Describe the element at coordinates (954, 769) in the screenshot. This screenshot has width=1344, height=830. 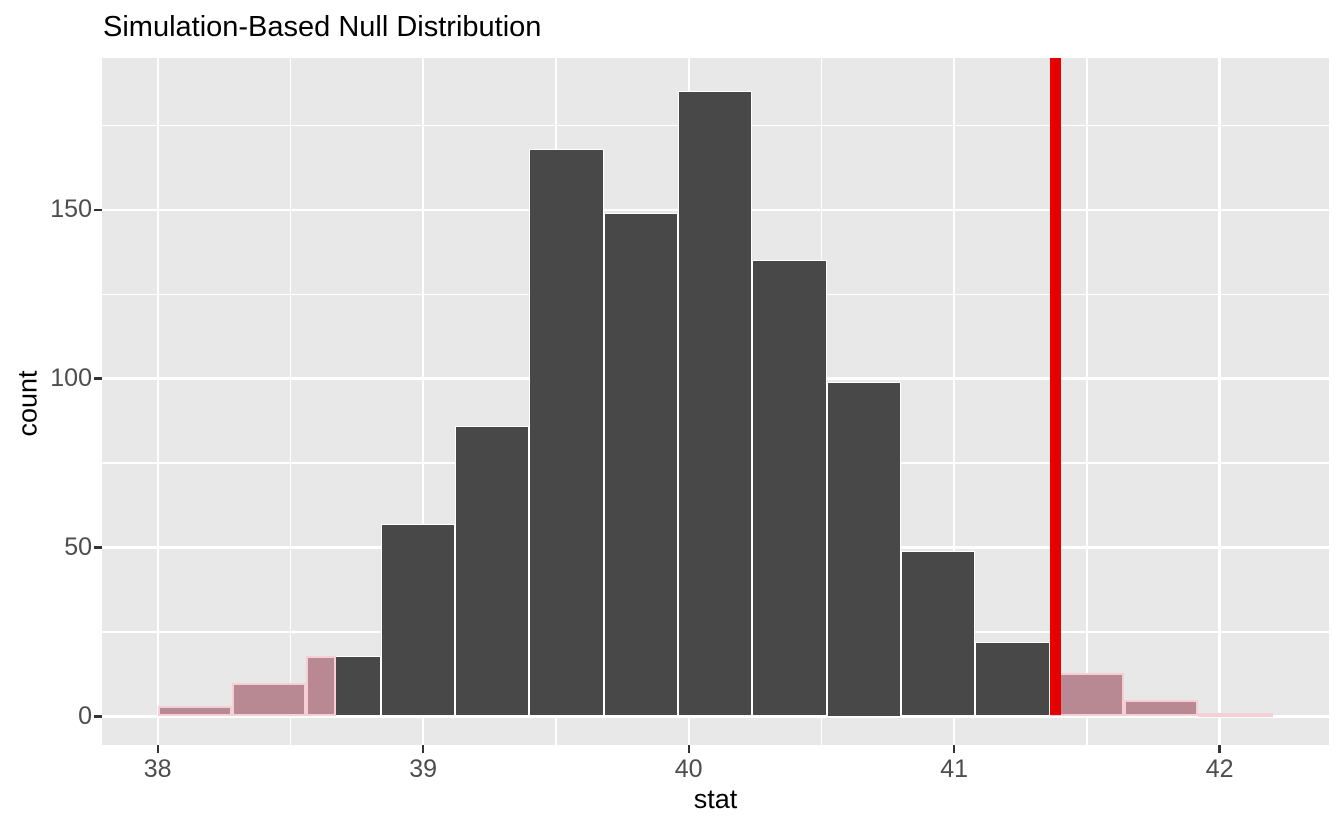
I see `x-tick-label: 41` at that location.